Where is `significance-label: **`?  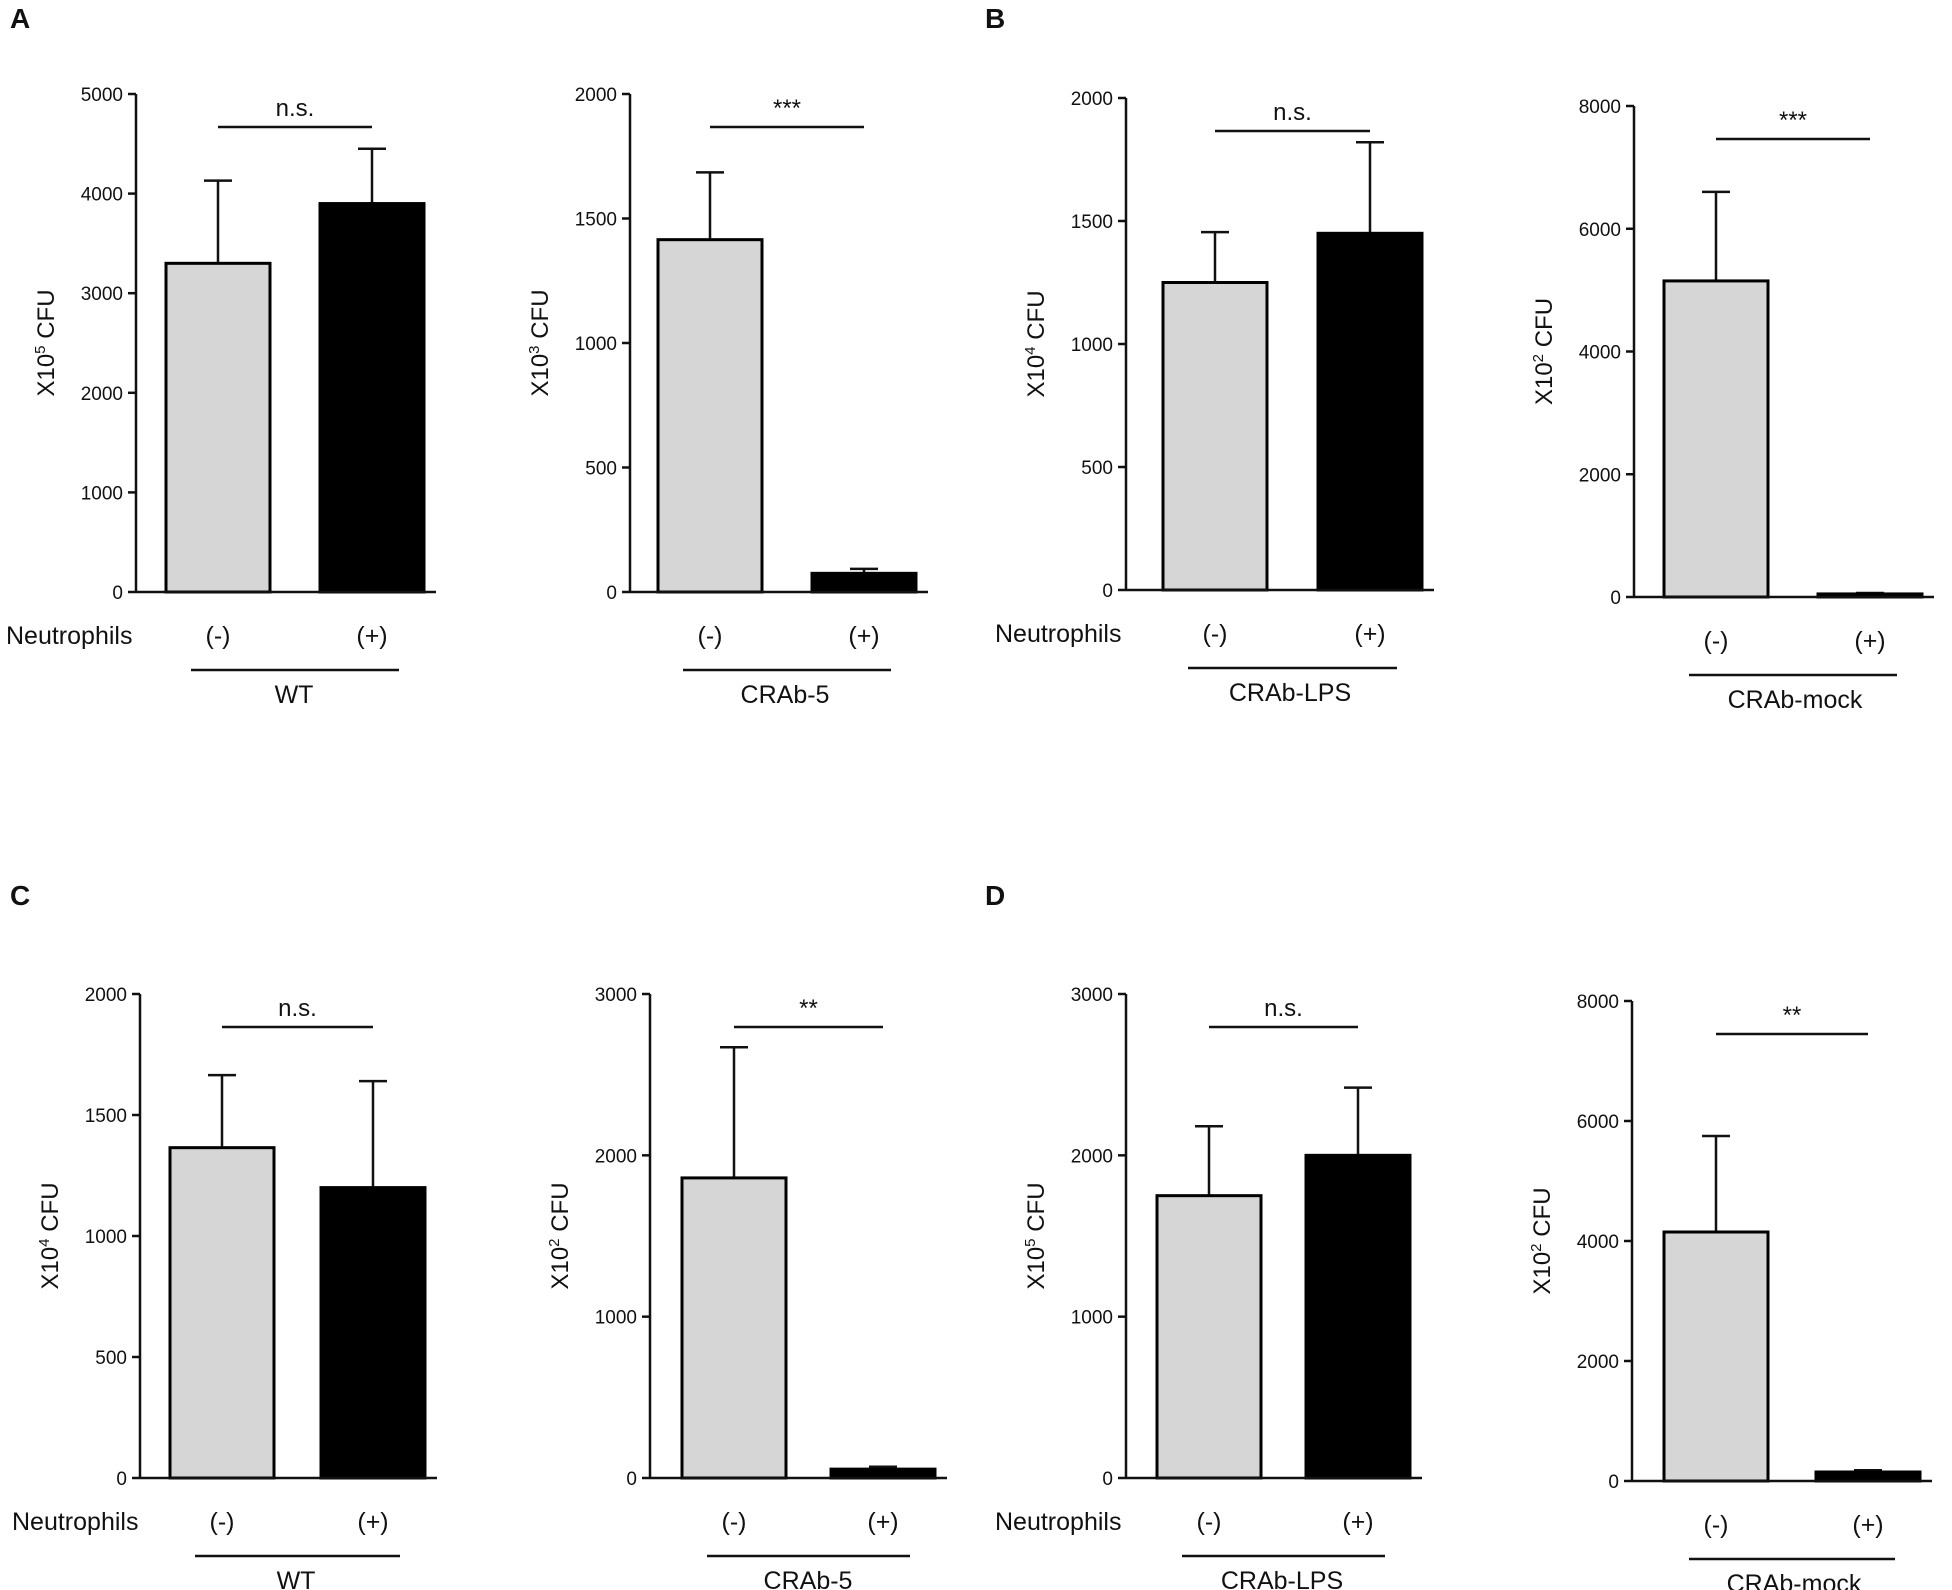 significance-label: ** is located at coordinates (1792, 1015).